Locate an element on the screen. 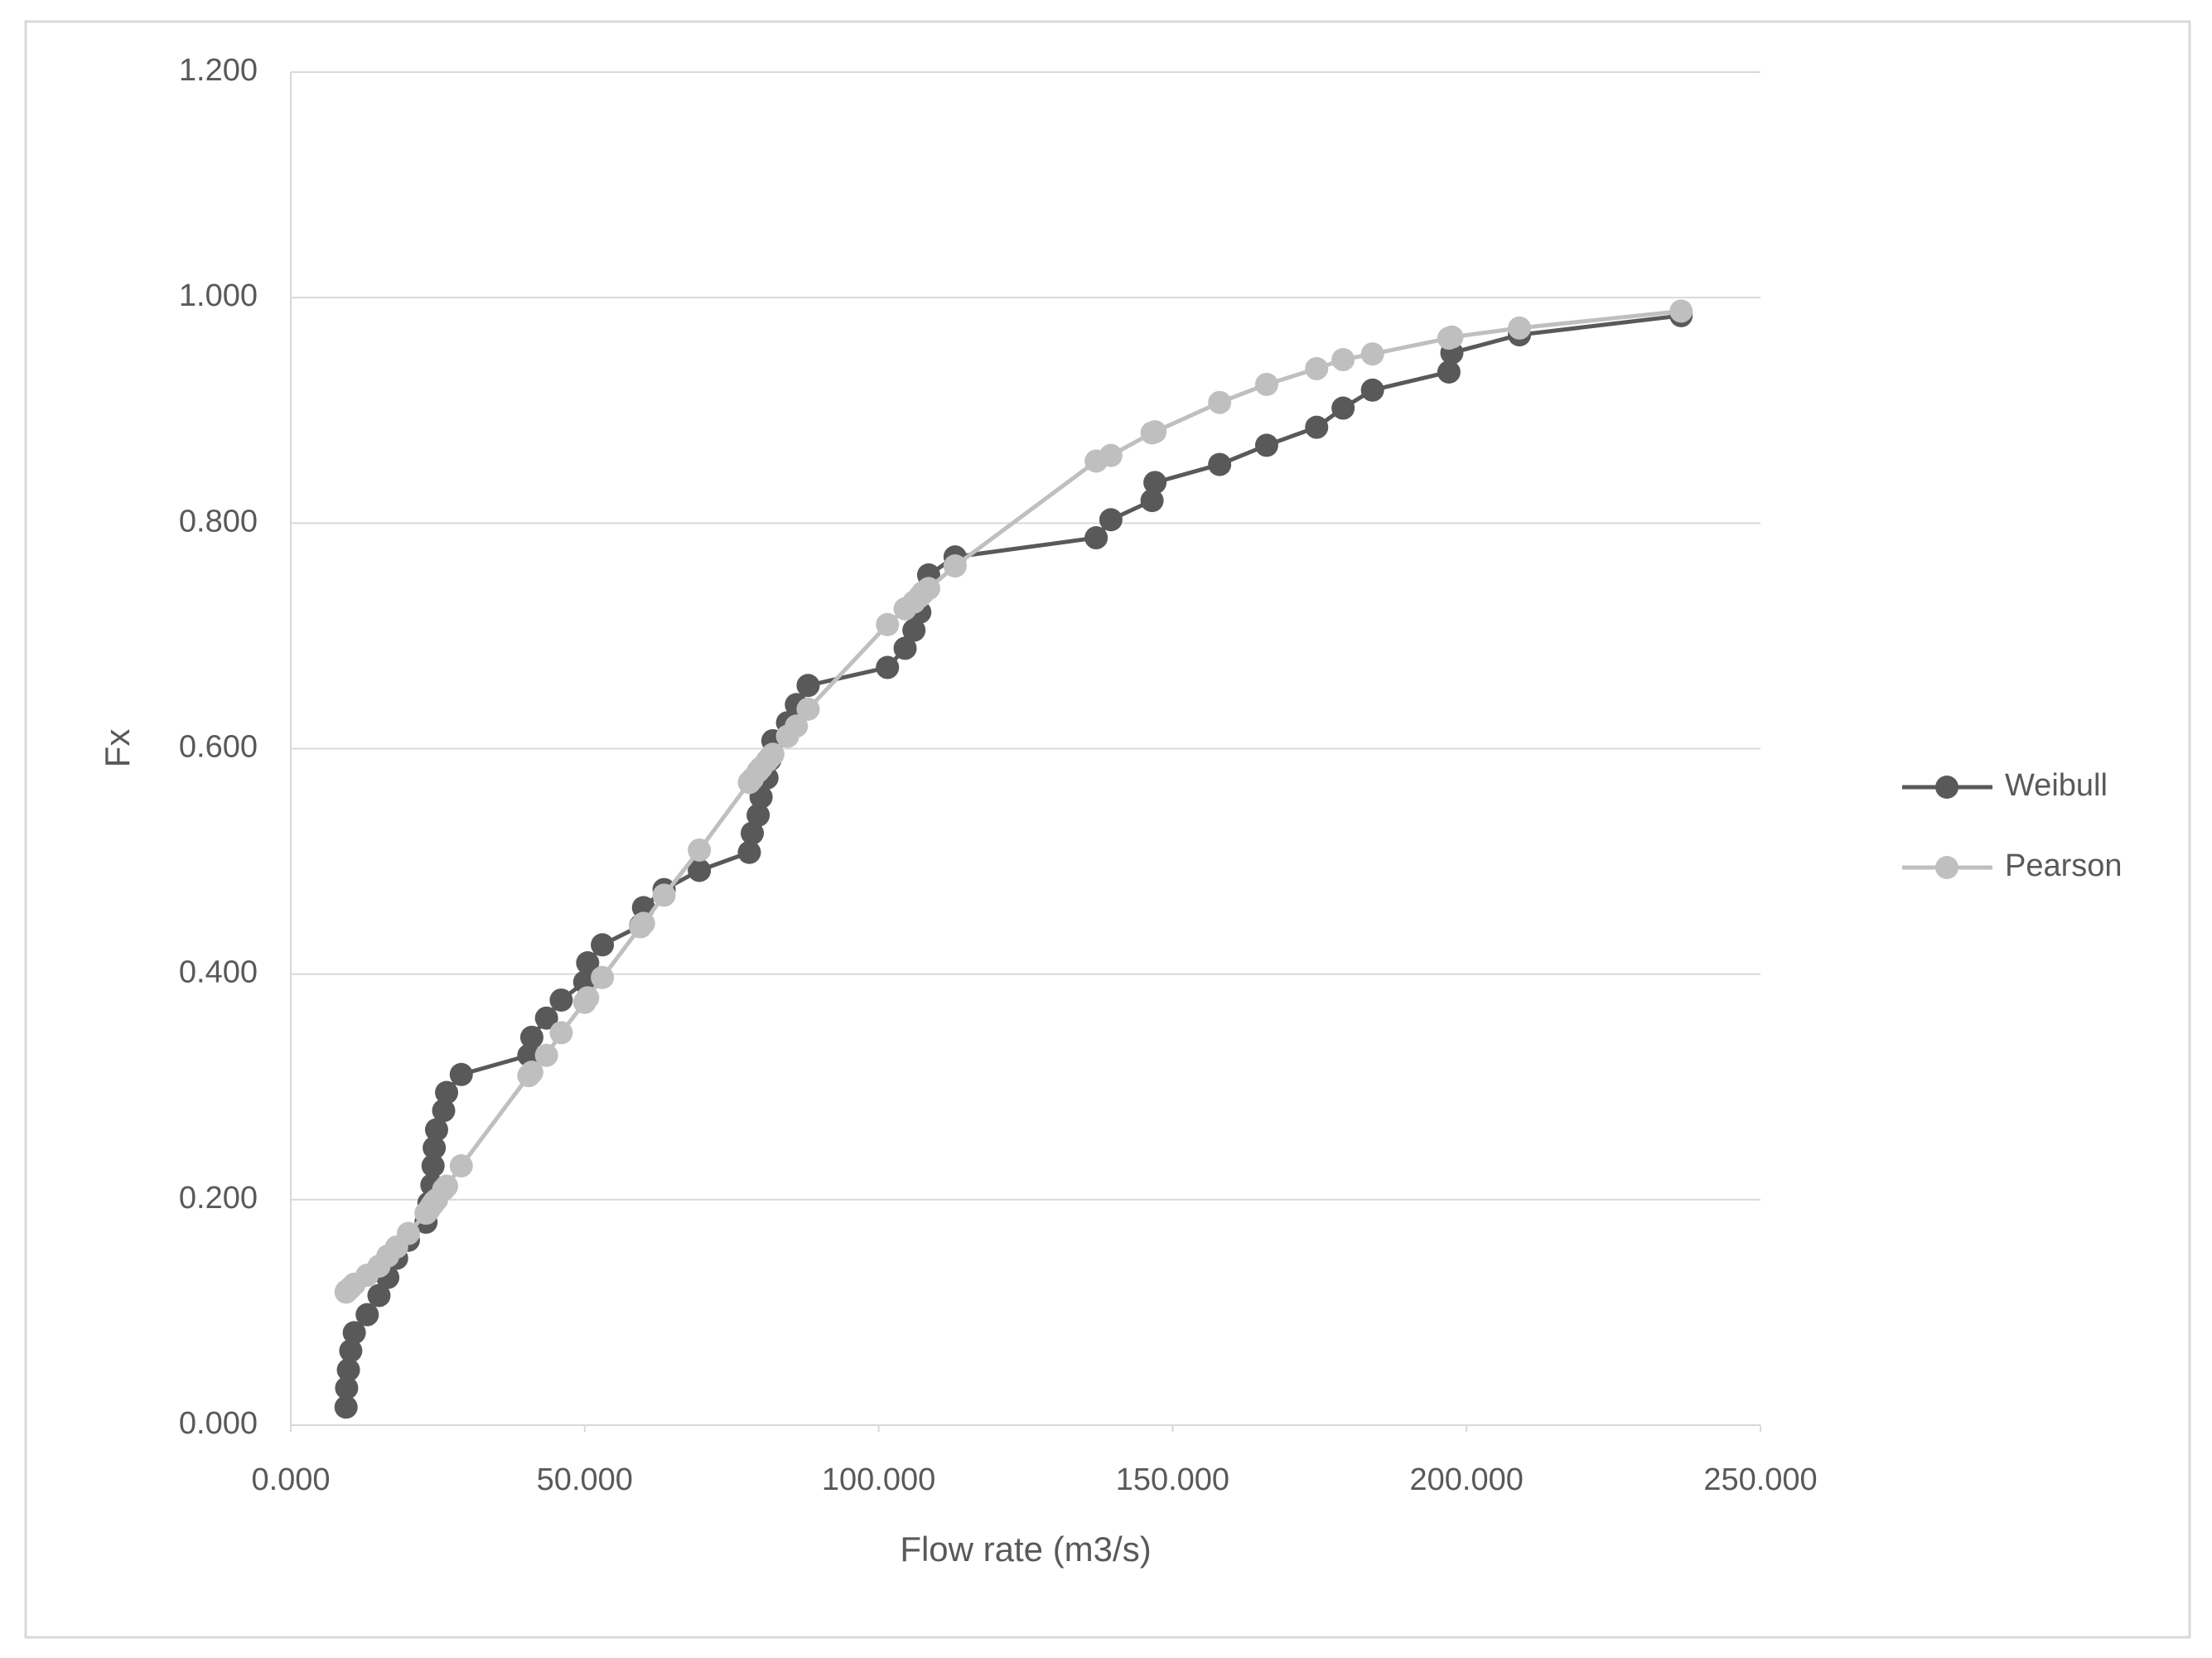  y-tick-label: 1.200 is located at coordinates (218, 70).